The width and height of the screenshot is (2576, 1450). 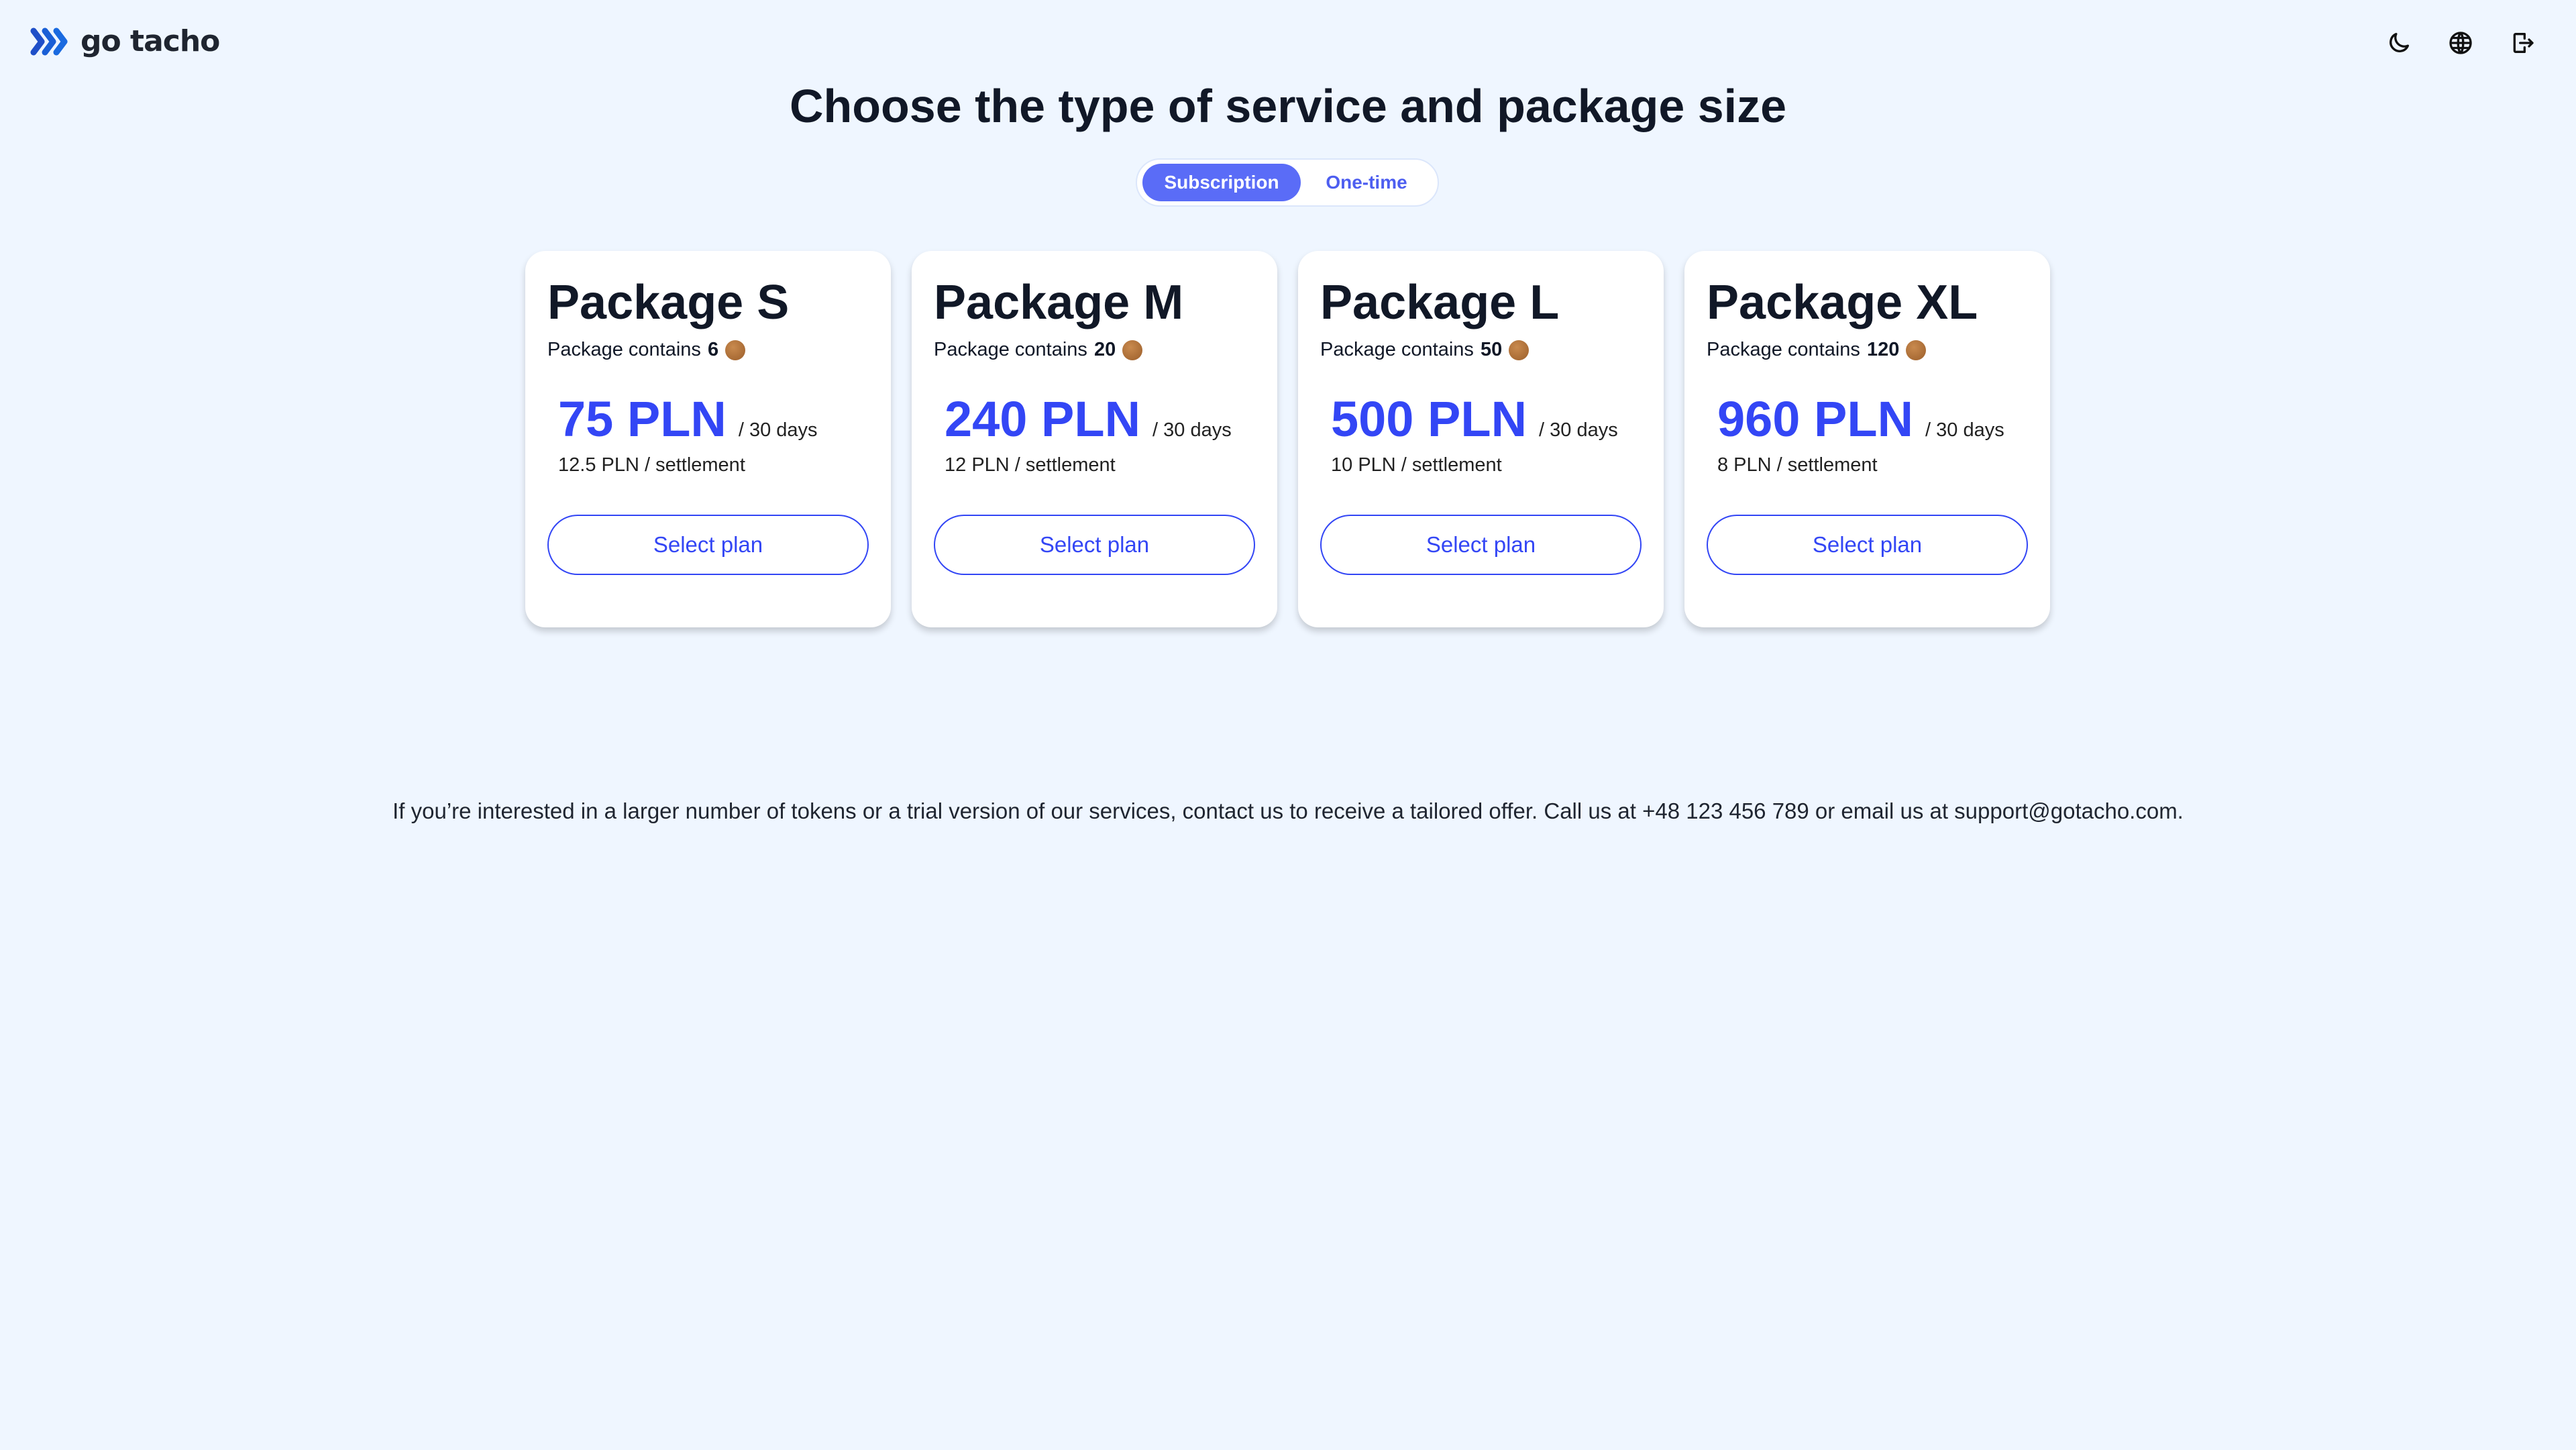 What do you see at coordinates (1221, 182) in the screenshot?
I see `toggle-subscription: Subscription` at bounding box center [1221, 182].